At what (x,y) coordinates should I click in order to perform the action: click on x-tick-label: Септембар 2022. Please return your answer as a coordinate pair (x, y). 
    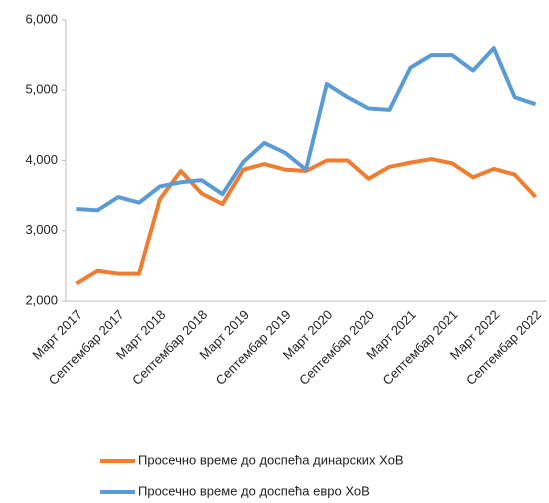
    Looking at the image, I should click on (503, 347).